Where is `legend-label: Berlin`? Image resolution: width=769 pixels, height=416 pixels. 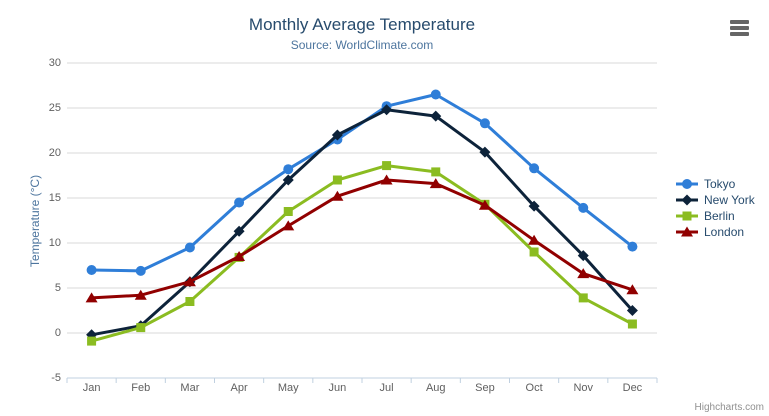
legend-label: Berlin is located at coordinates (719, 216).